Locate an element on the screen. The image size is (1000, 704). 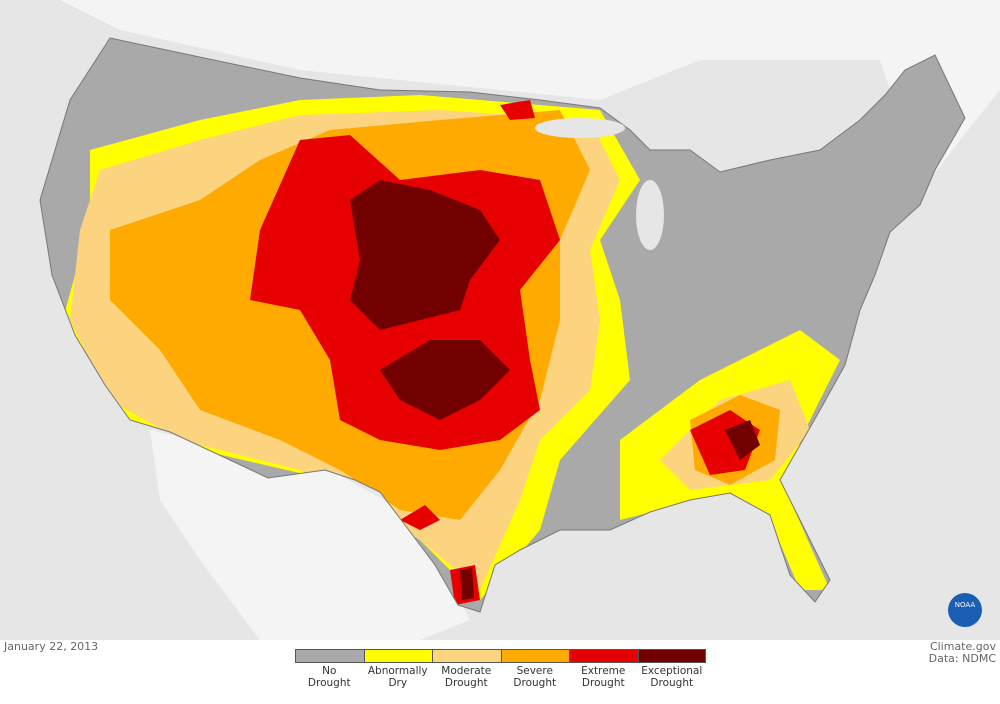
logo-text: NOAA is located at coordinates (965, 605).